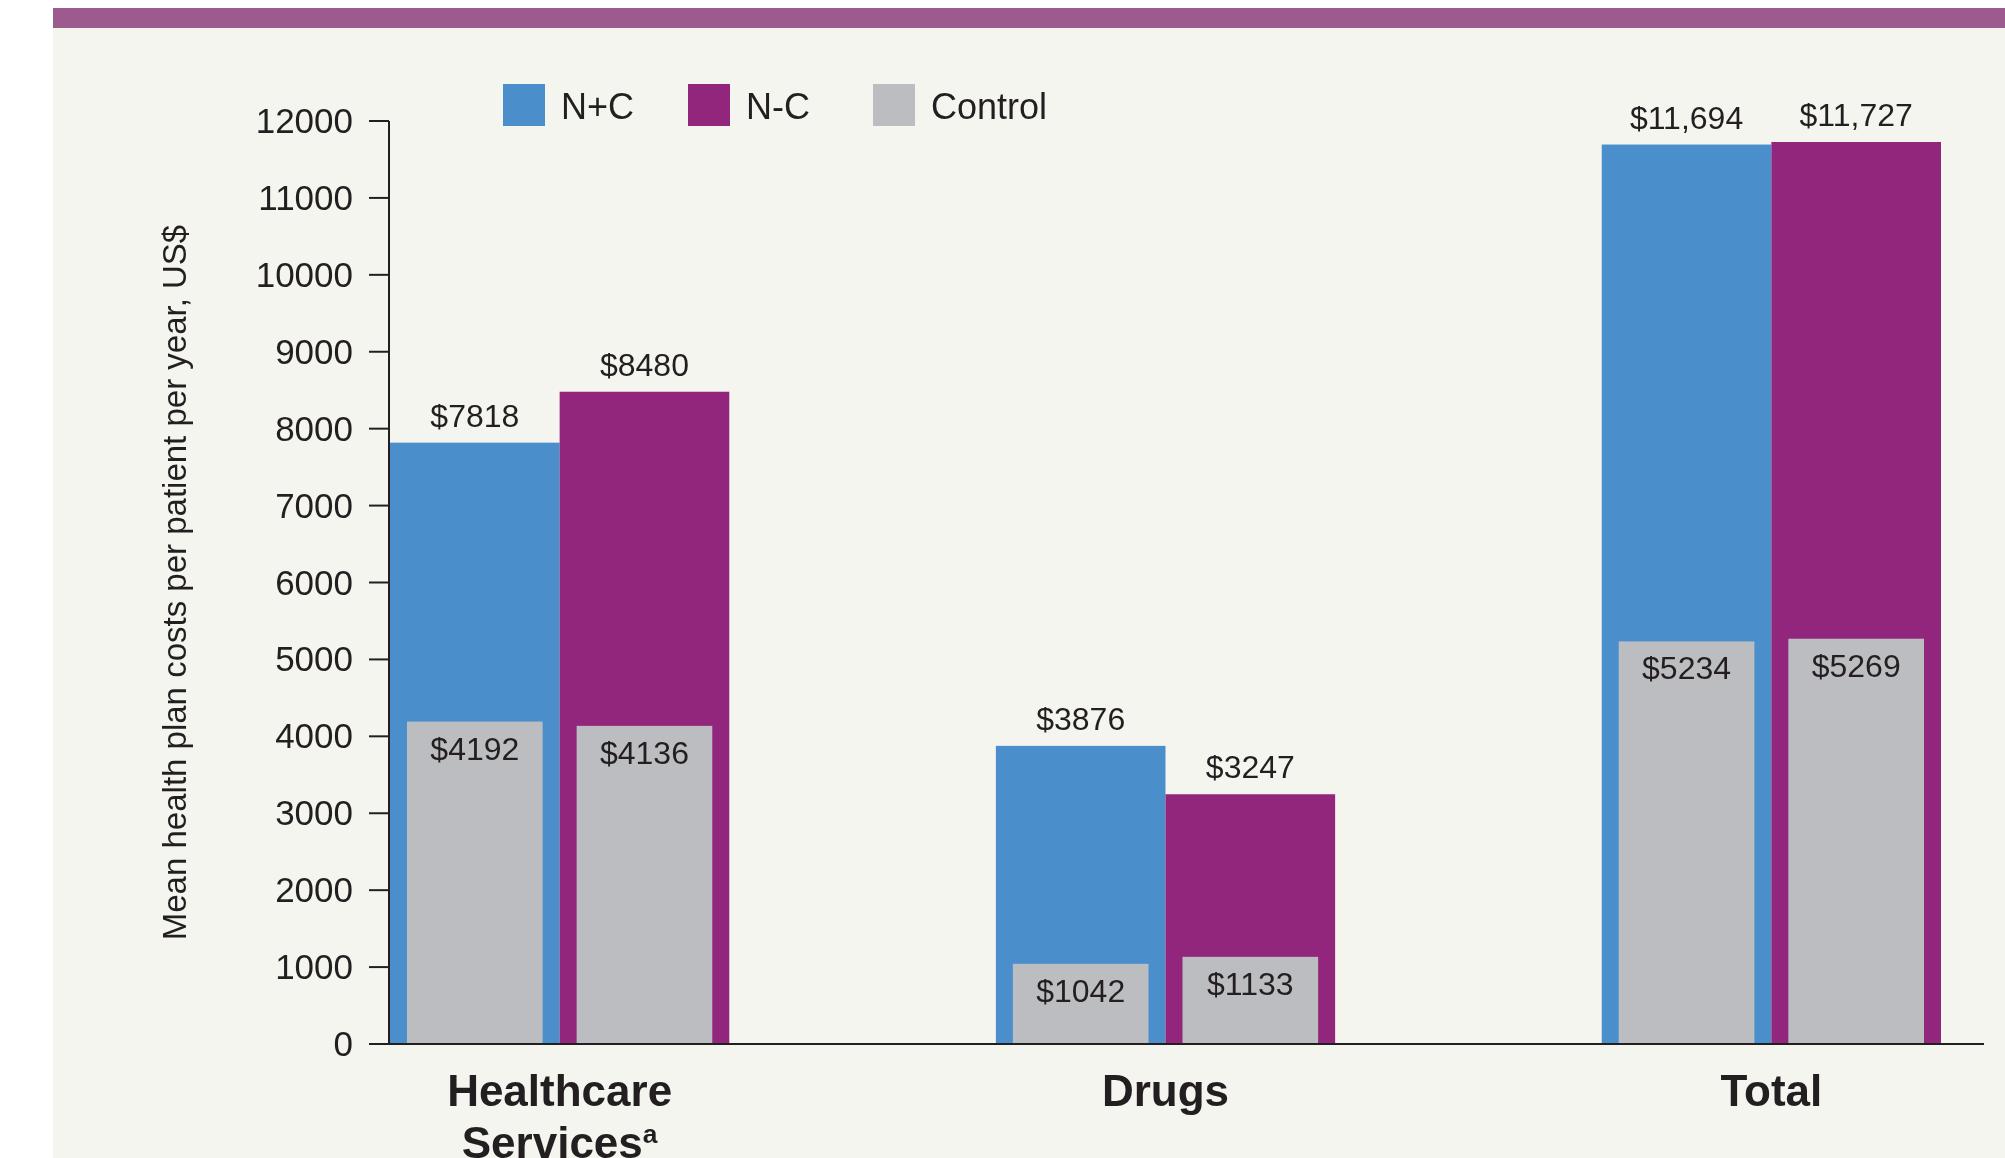 The width and height of the screenshot is (2005, 1158). Describe the element at coordinates (475, 748) in the screenshot. I see `data-label: $4192` at that location.